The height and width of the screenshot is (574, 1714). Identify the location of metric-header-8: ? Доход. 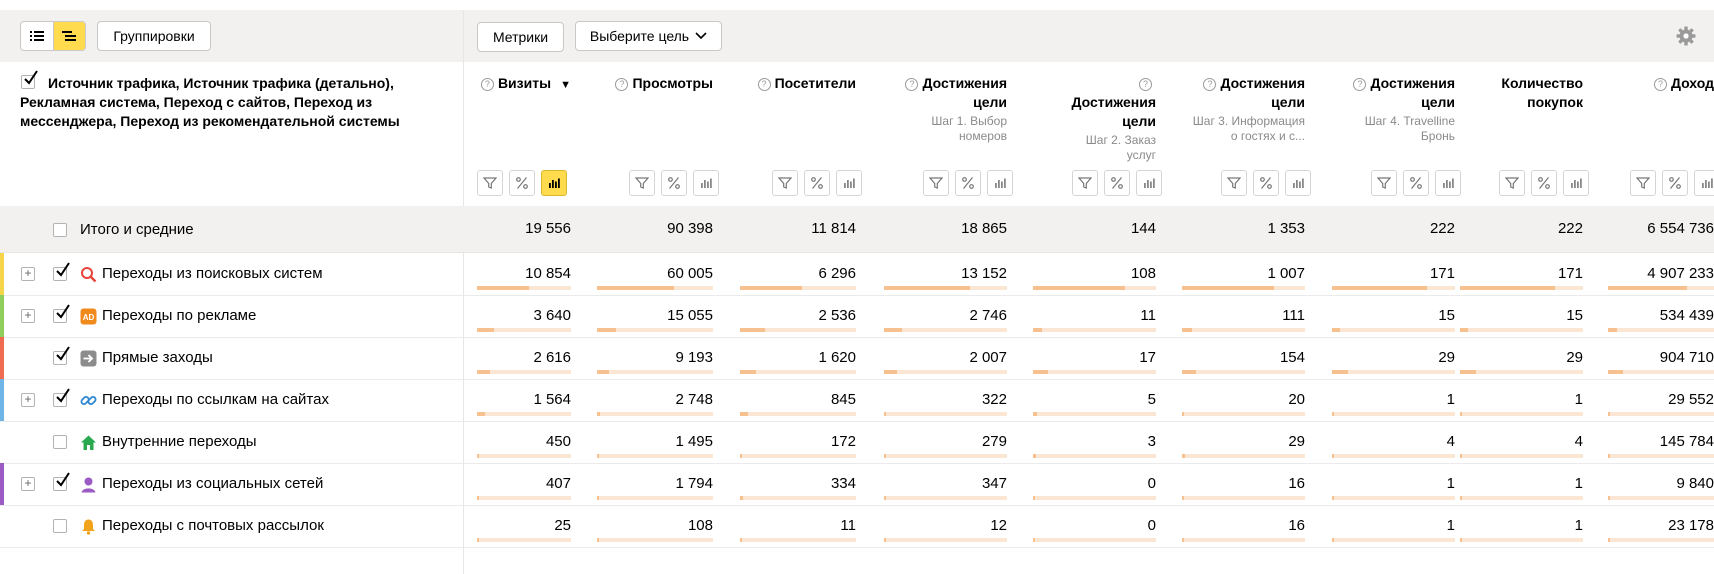
(1659, 83).